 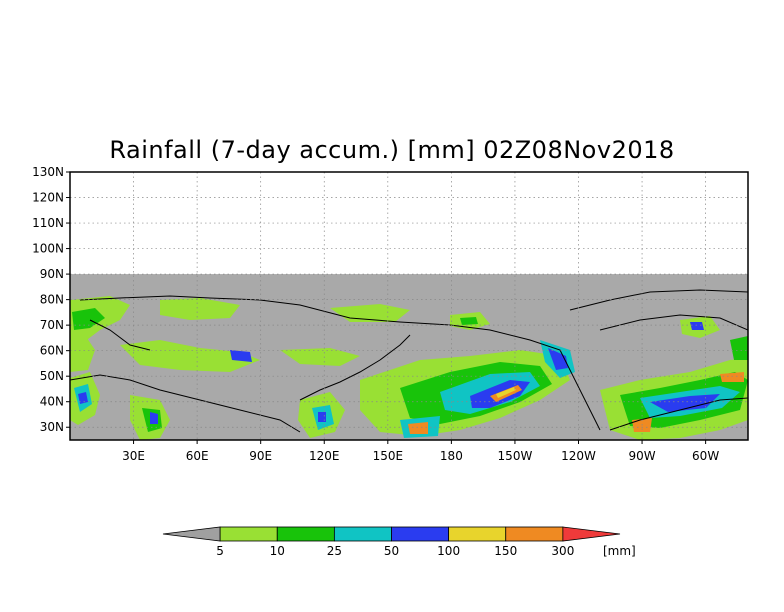 What do you see at coordinates (48, 249) in the screenshot?
I see `lat-tick-label: 100N` at bounding box center [48, 249].